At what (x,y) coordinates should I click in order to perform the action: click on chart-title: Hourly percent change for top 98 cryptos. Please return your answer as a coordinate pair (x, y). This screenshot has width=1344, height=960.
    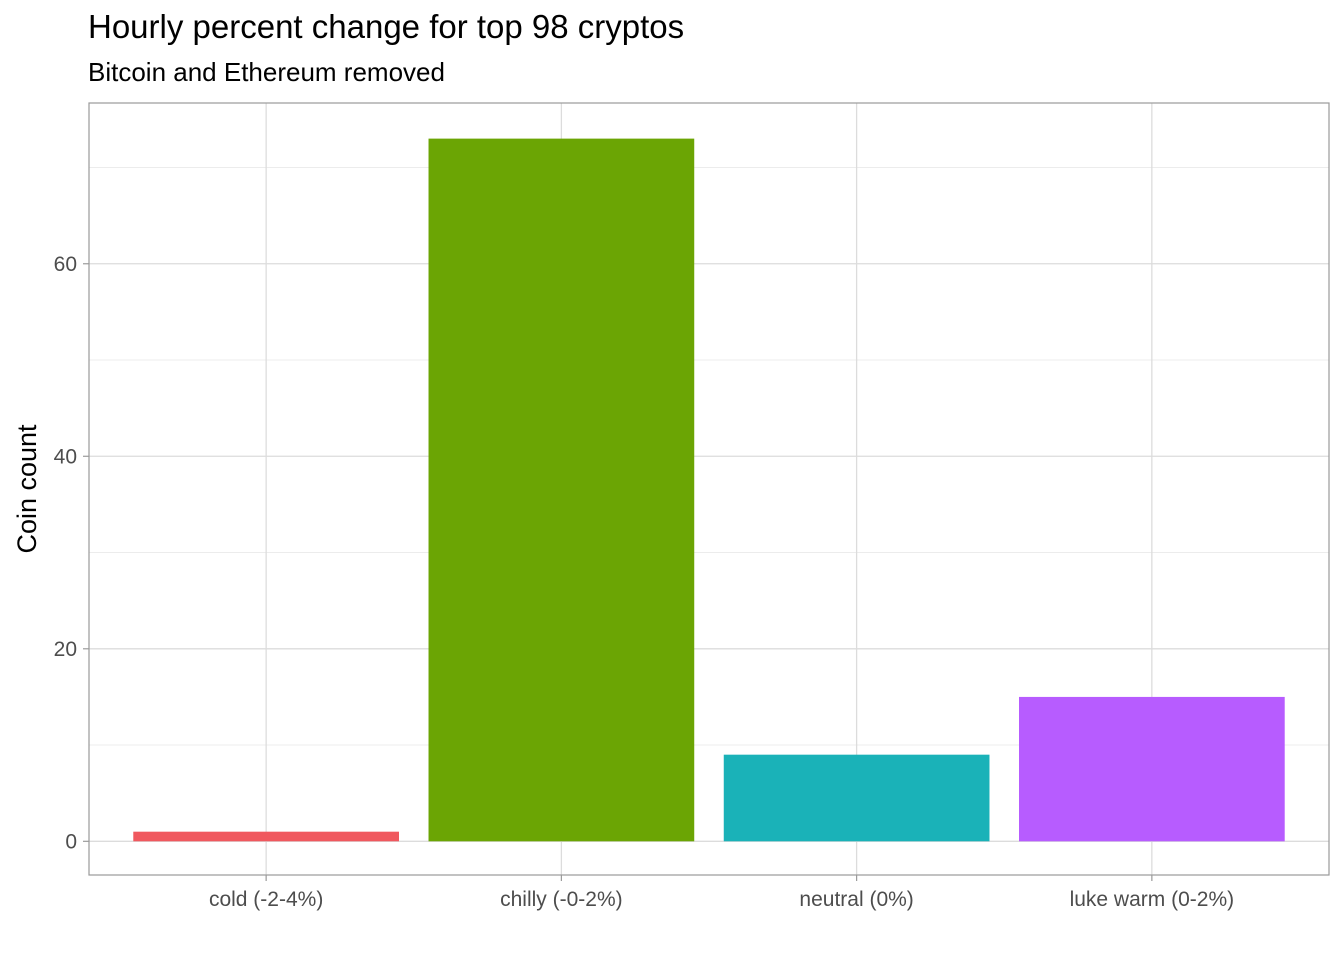
    Looking at the image, I should click on (386, 26).